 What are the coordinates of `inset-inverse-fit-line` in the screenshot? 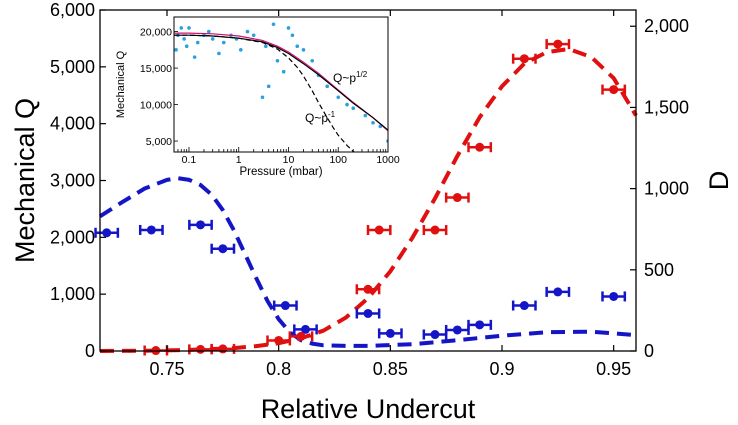 It's located at (265, 93).